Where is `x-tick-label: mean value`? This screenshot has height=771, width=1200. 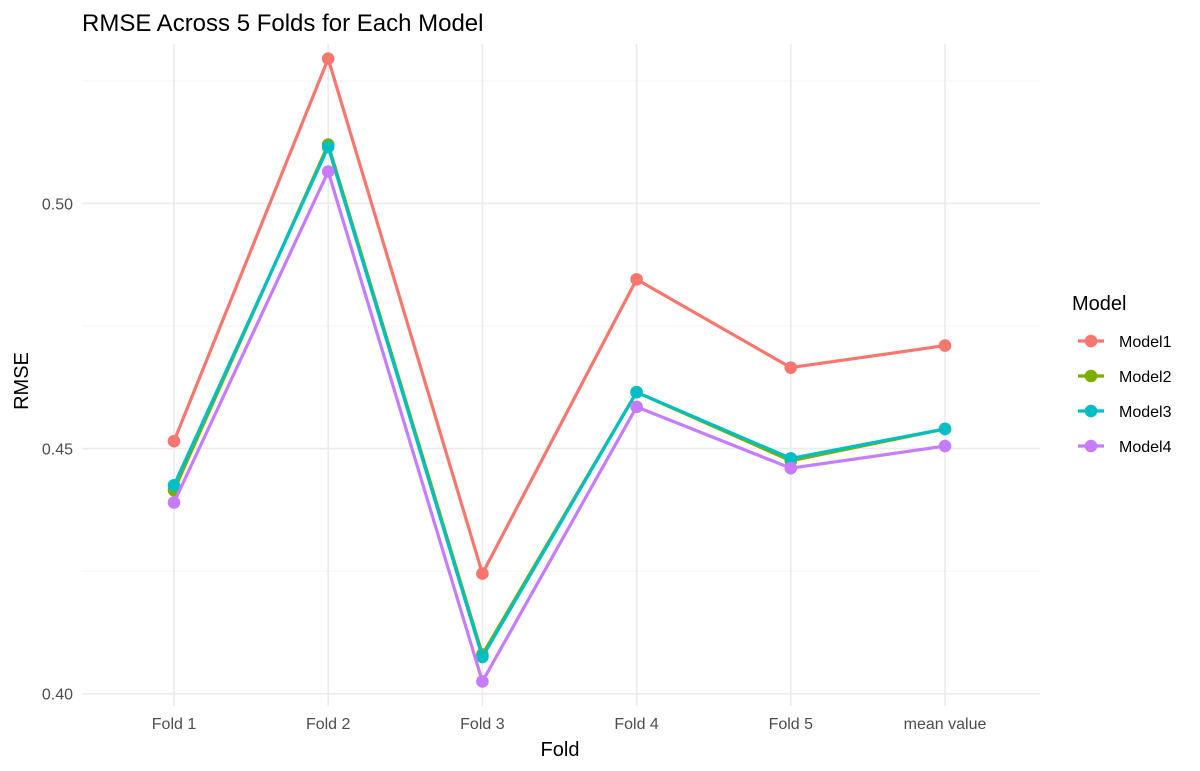
x-tick-label: mean value is located at coordinates (945, 724).